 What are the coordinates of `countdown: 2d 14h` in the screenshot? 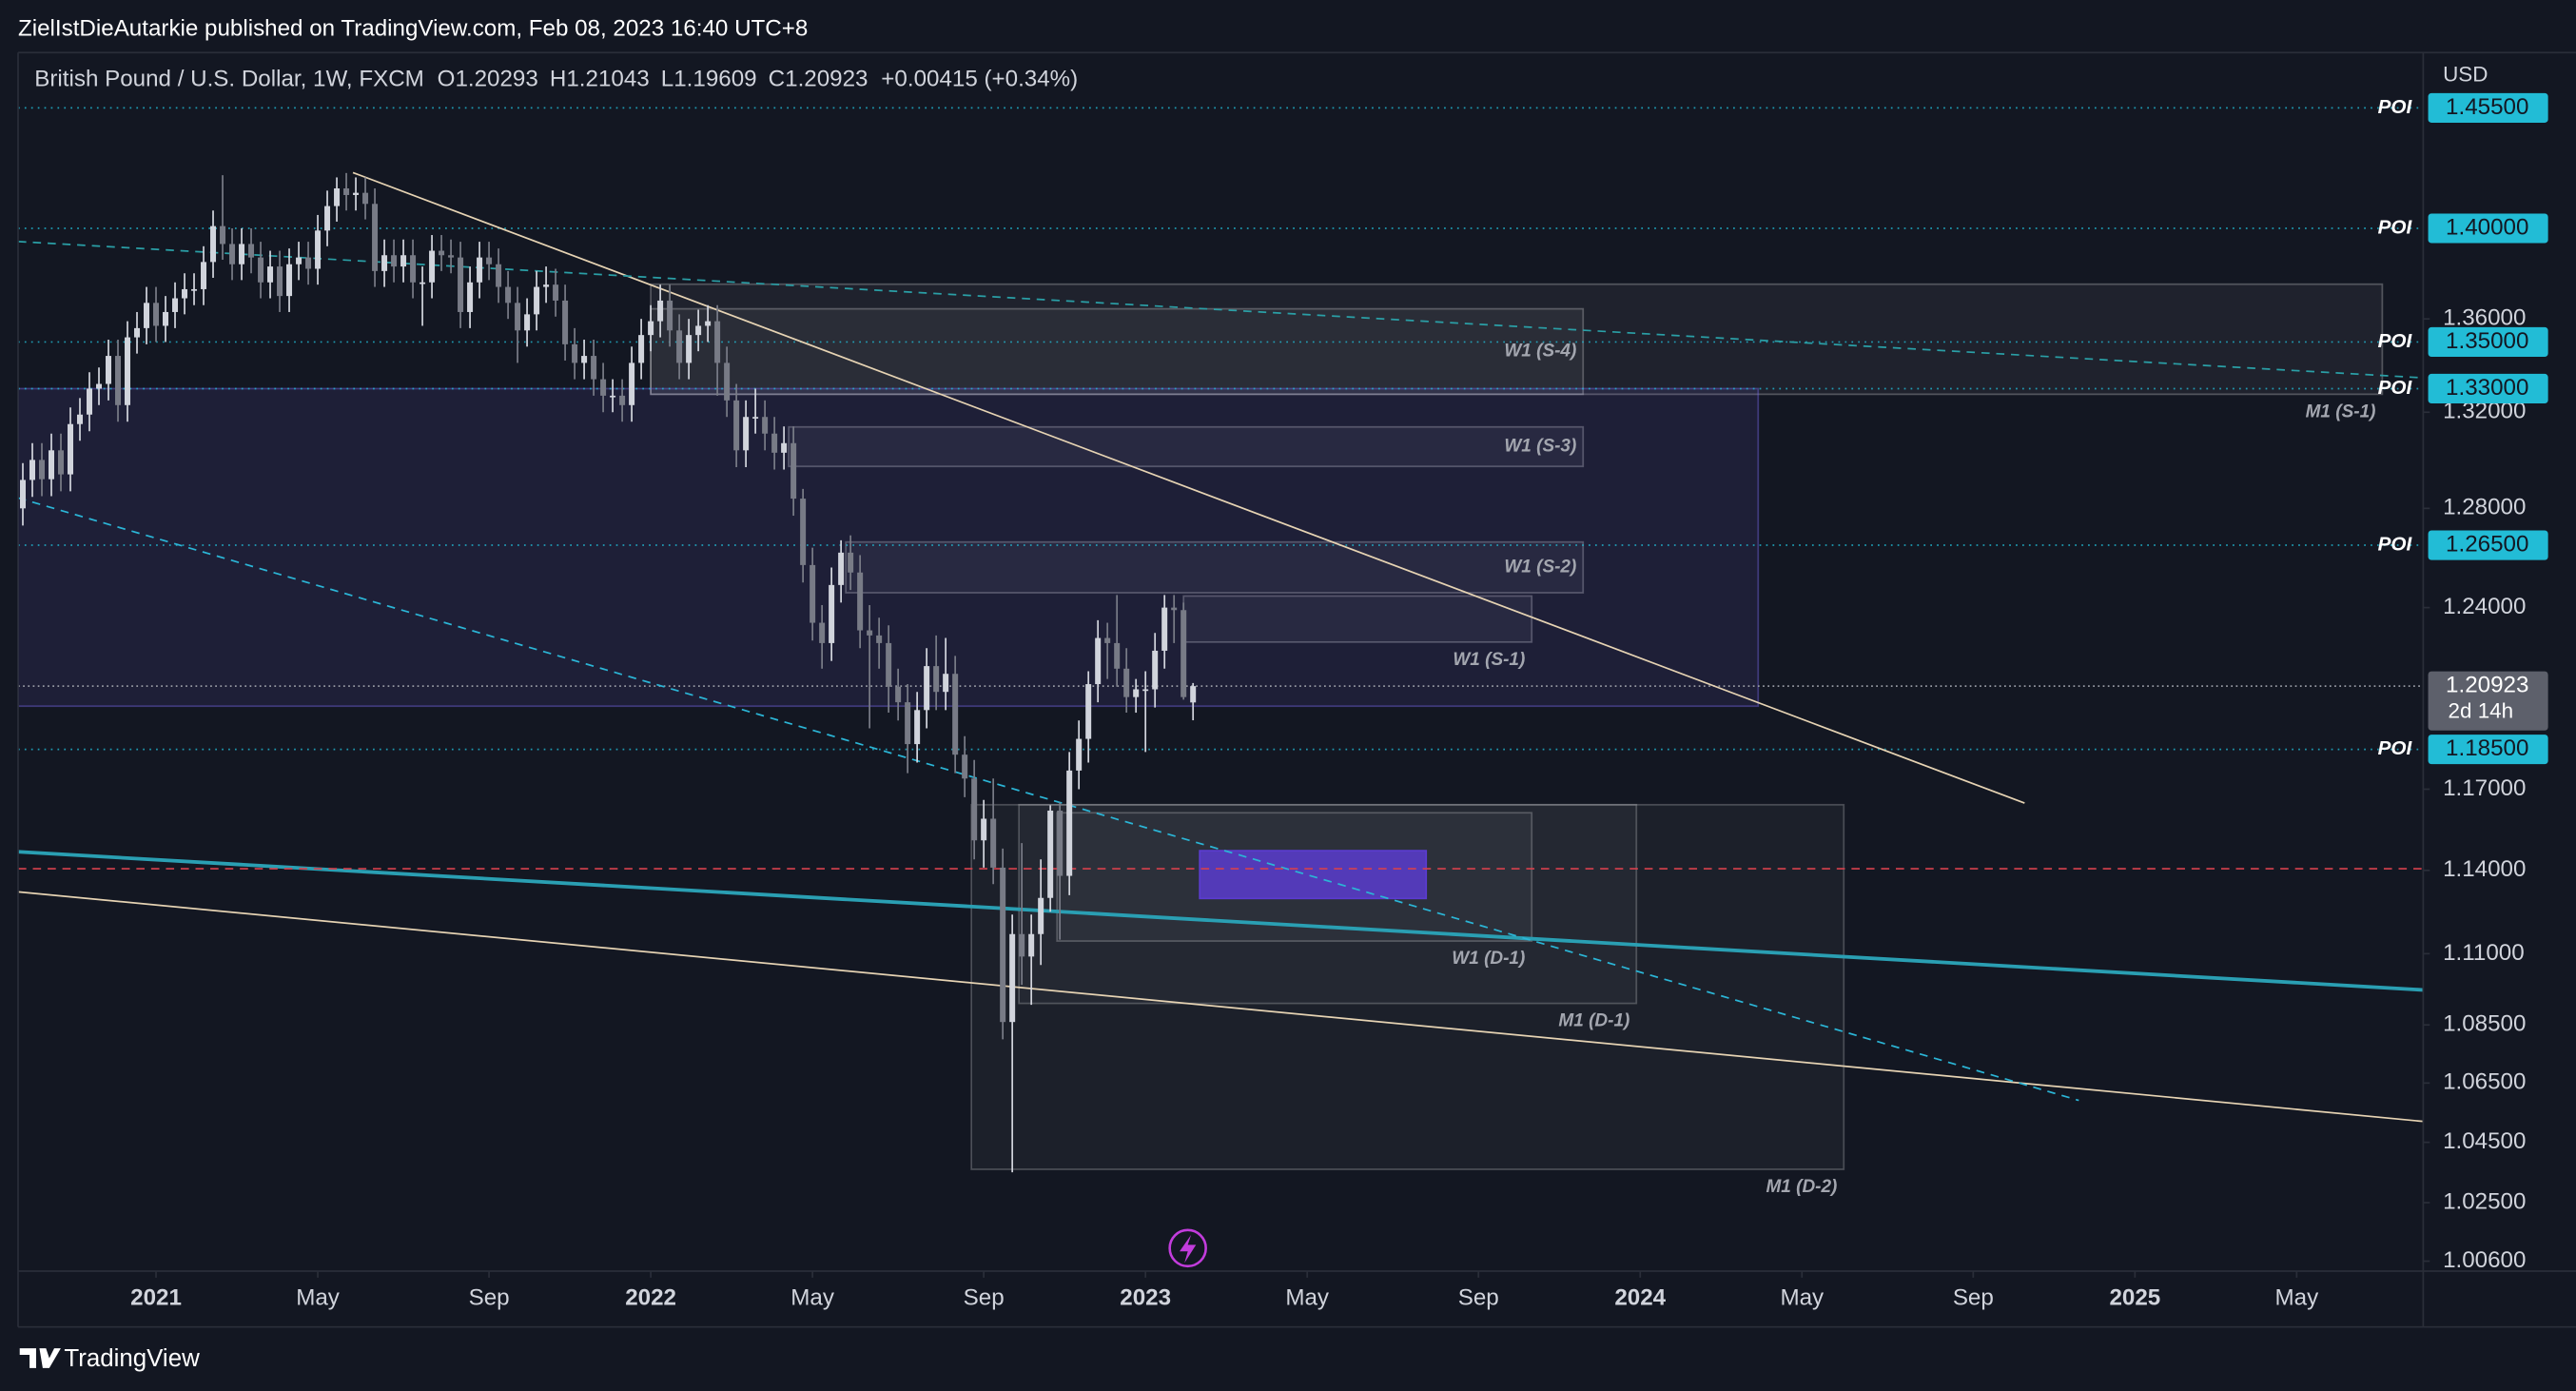 It's located at (2482, 711).